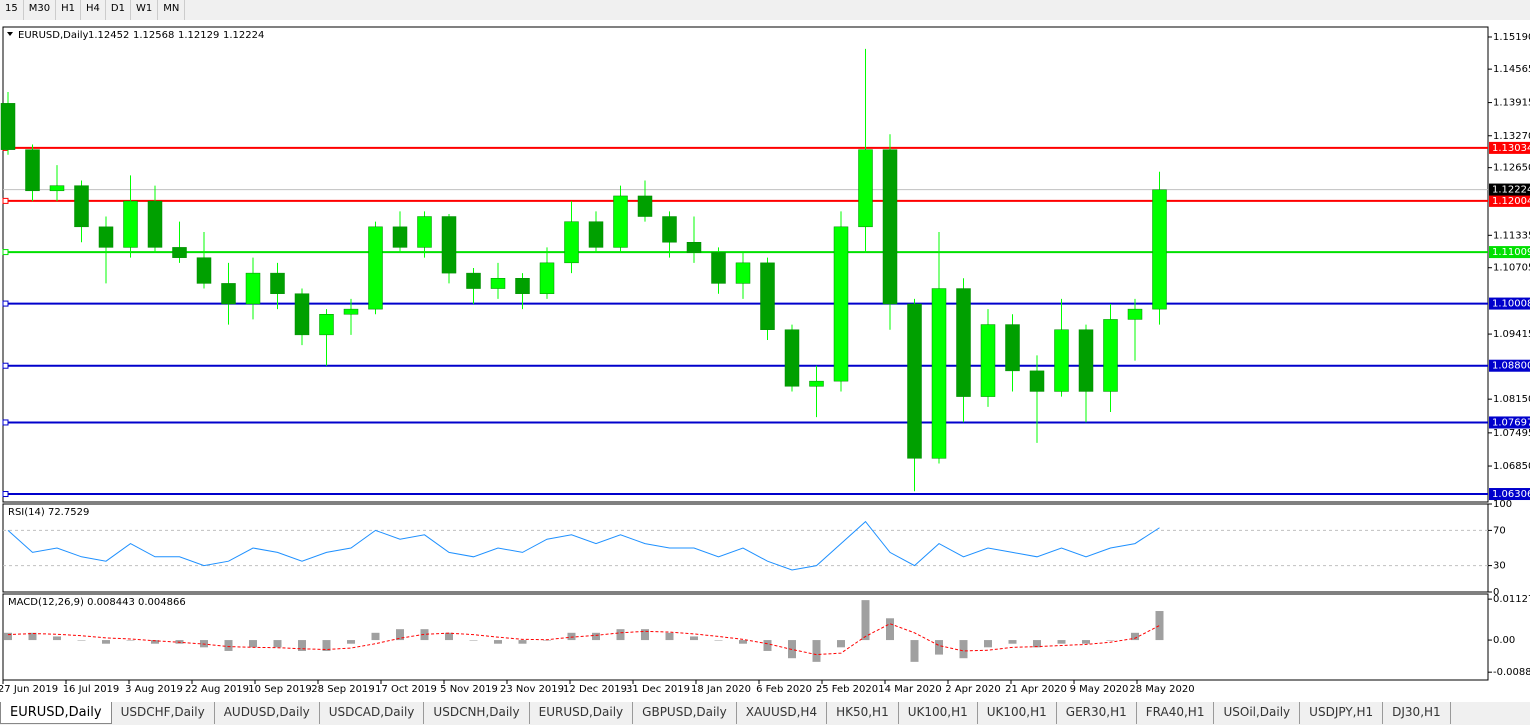 Image resolution: width=1530 pixels, height=725 pixels. I want to click on timeframe-button: 15, so click(12, 10).